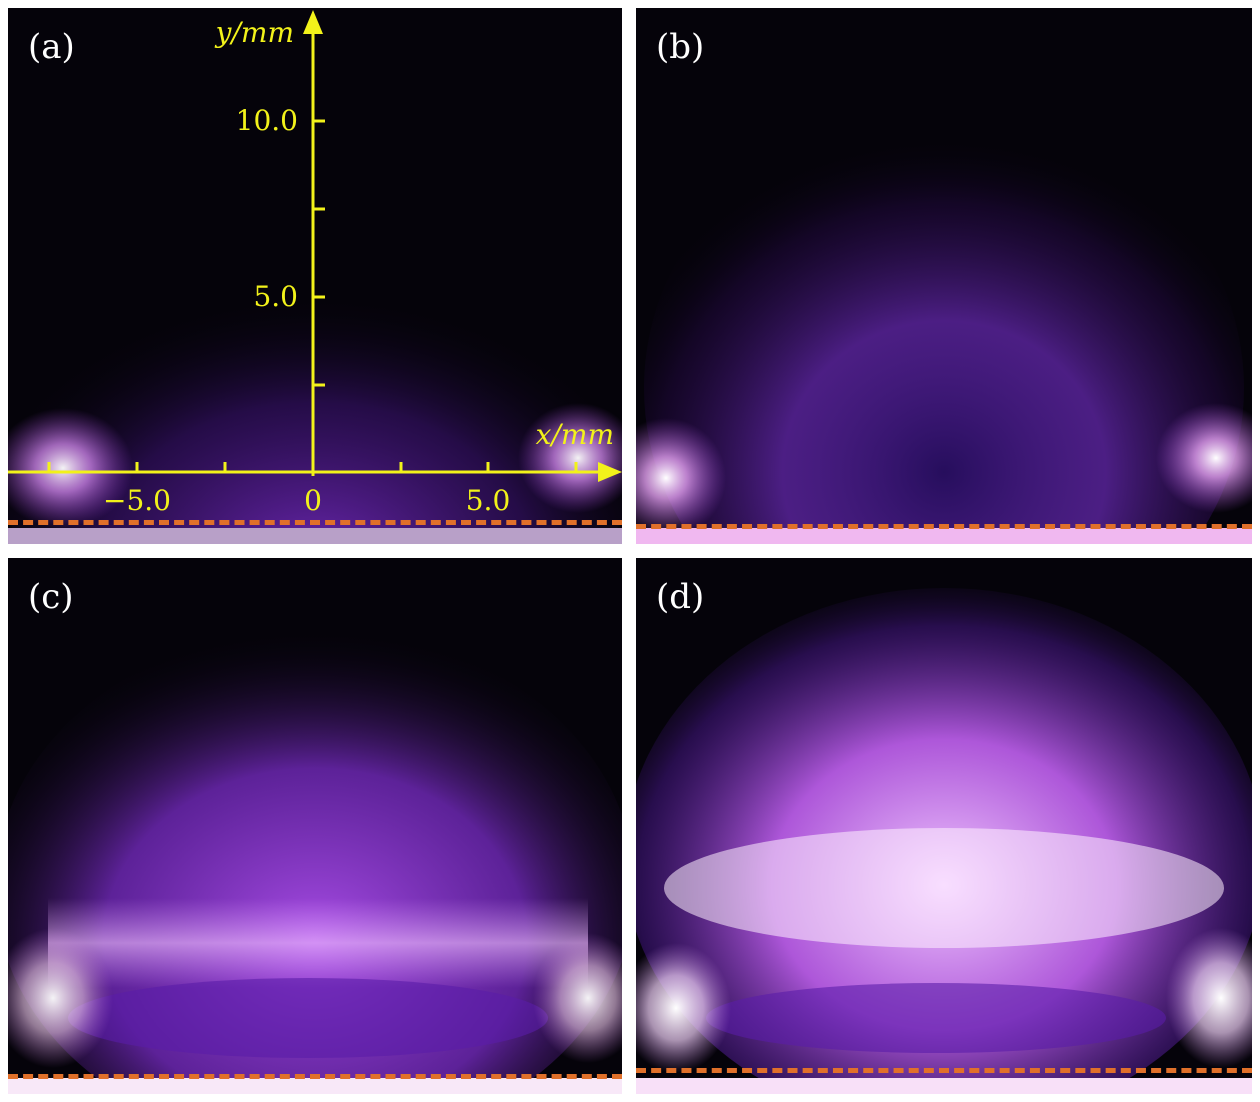 The image size is (1260, 1102). I want to click on panel-label-b: (b), so click(680, 47).